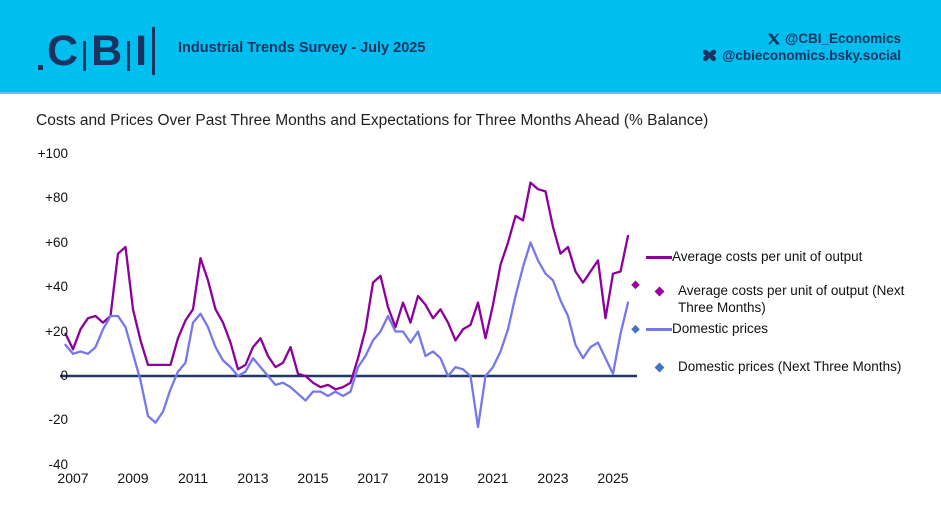 The image size is (941, 528). What do you see at coordinates (193, 478) in the screenshot?
I see `x-axis-tick-label: 2011` at bounding box center [193, 478].